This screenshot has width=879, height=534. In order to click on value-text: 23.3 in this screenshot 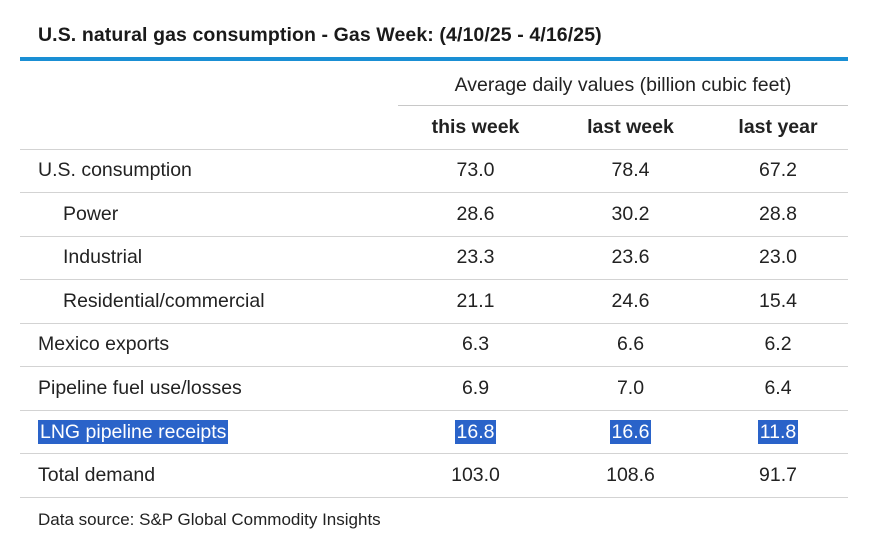, I will do `click(475, 257)`.